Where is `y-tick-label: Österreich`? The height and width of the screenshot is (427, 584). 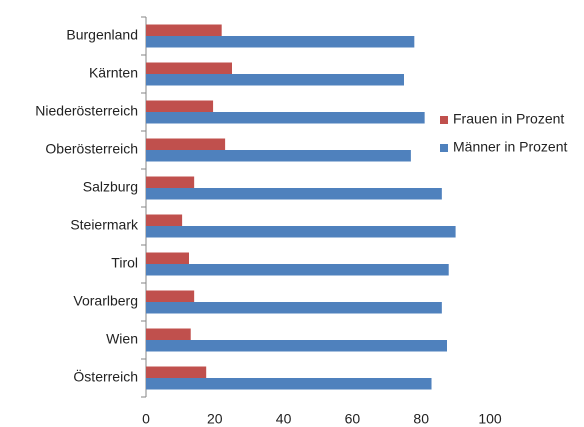
y-tick-label: Österreich is located at coordinates (105, 376).